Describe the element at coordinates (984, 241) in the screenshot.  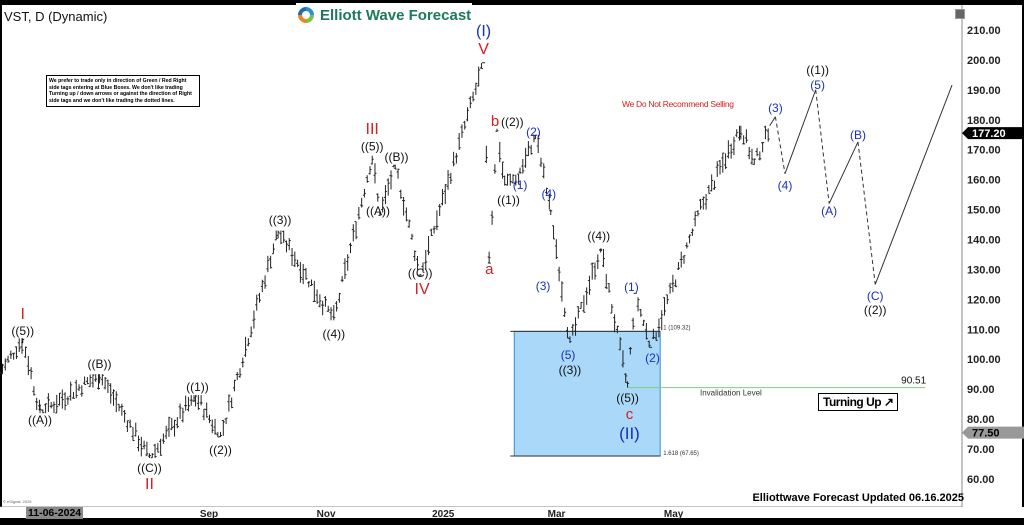
I see `y-tick-label: 140.00` at that location.